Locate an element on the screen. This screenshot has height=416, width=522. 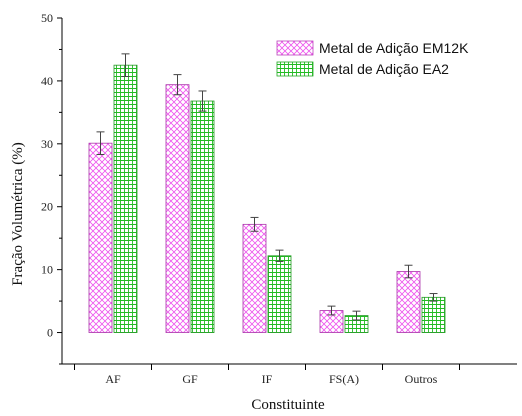
x-tick-label: AF is located at coordinates (113, 379).